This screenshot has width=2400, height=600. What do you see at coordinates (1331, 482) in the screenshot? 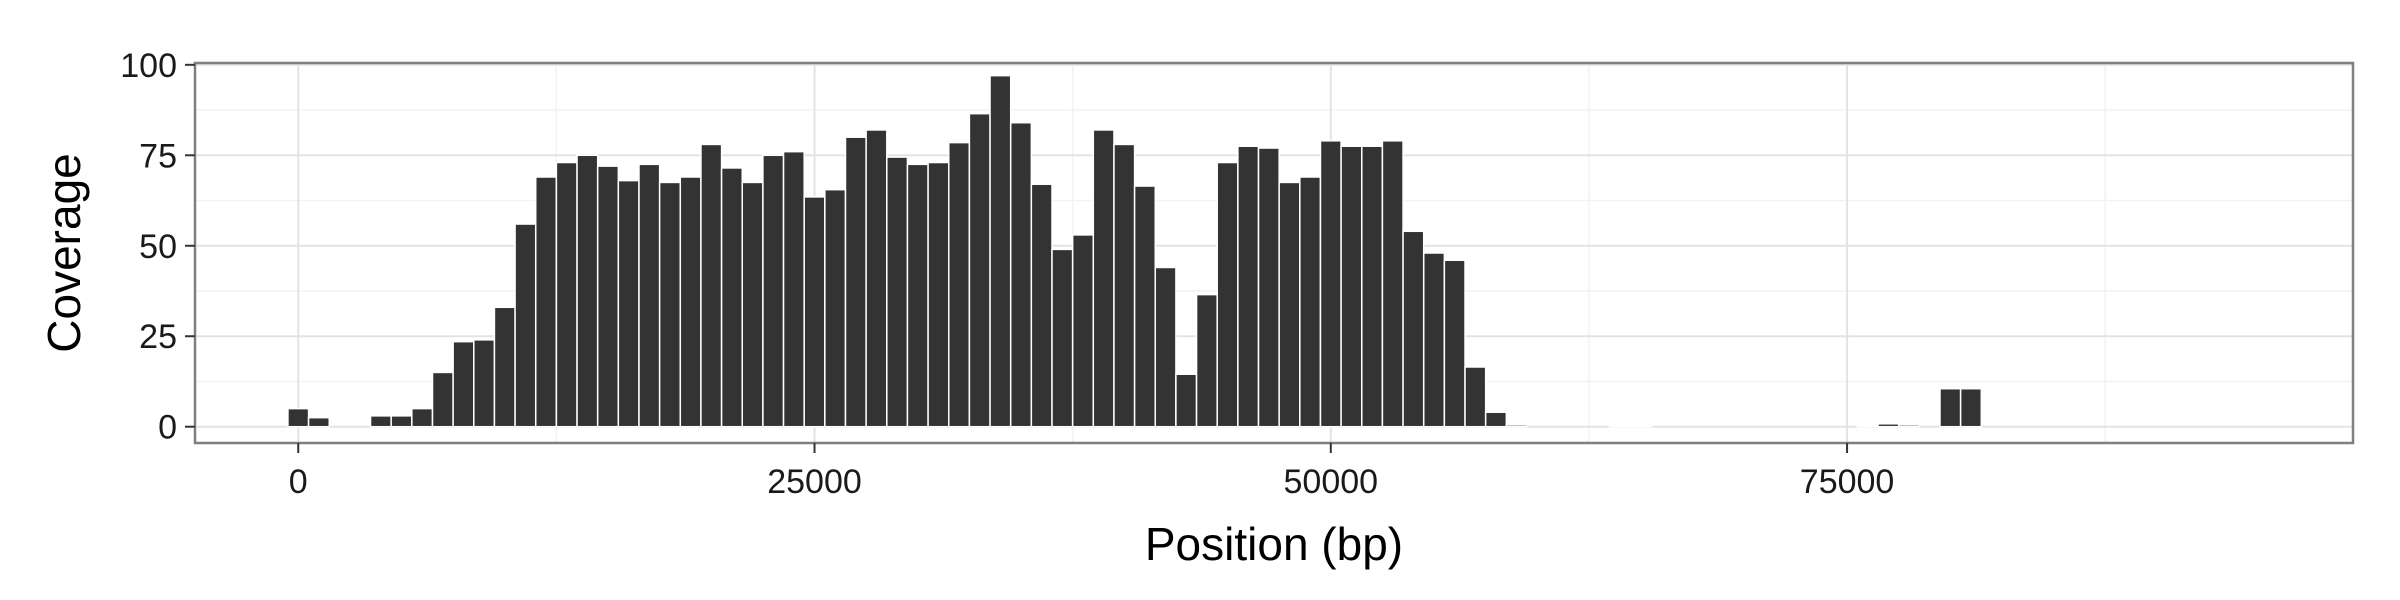
I see `x-tick-label: 50000` at bounding box center [1331, 482].